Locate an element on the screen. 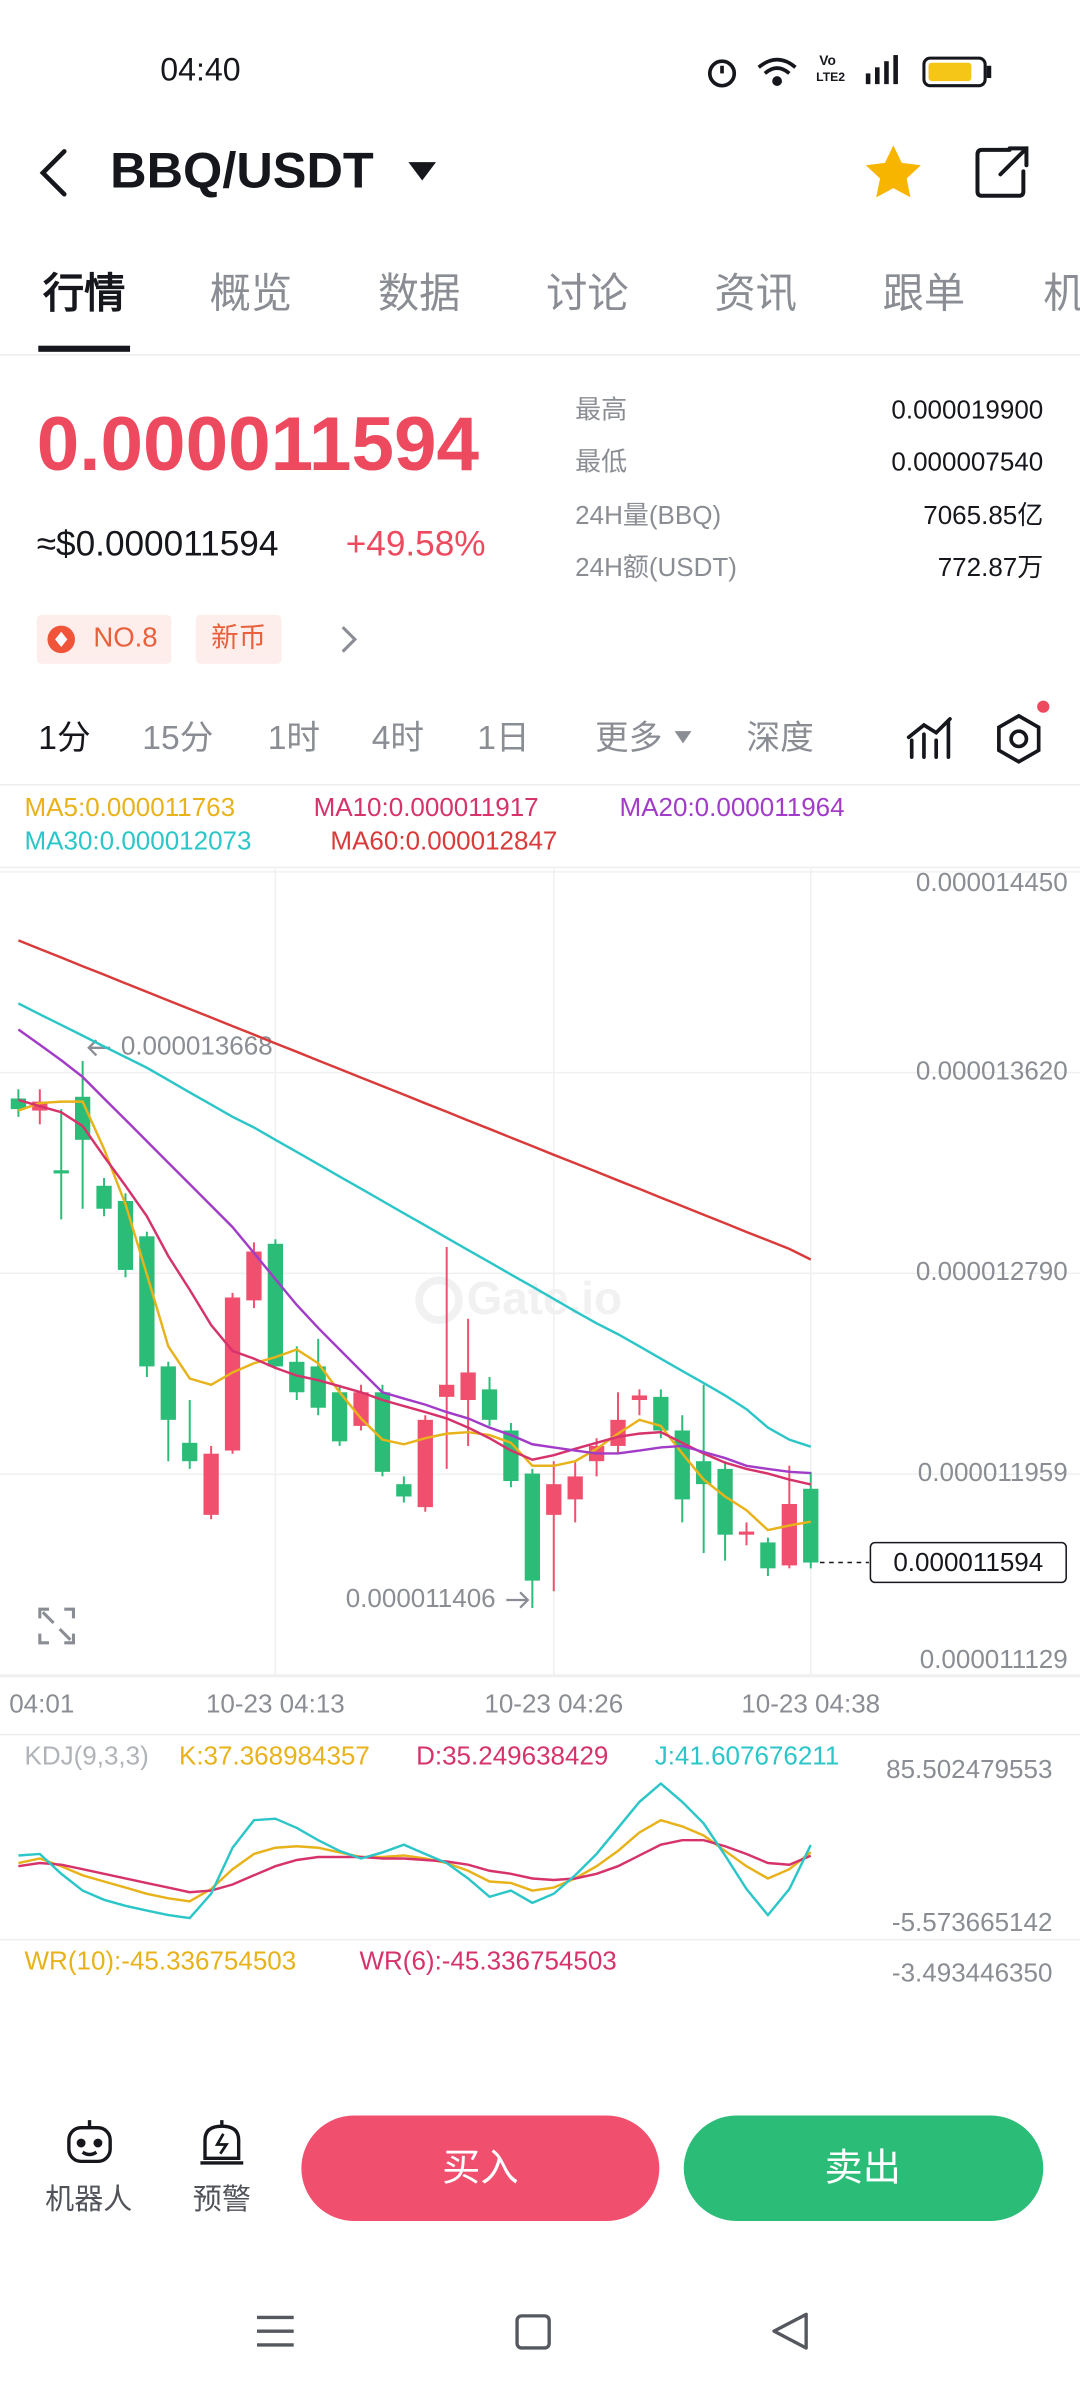 This screenshot has width=1080, height=2400. tab: 数据 is located at coordinates (419, 294).